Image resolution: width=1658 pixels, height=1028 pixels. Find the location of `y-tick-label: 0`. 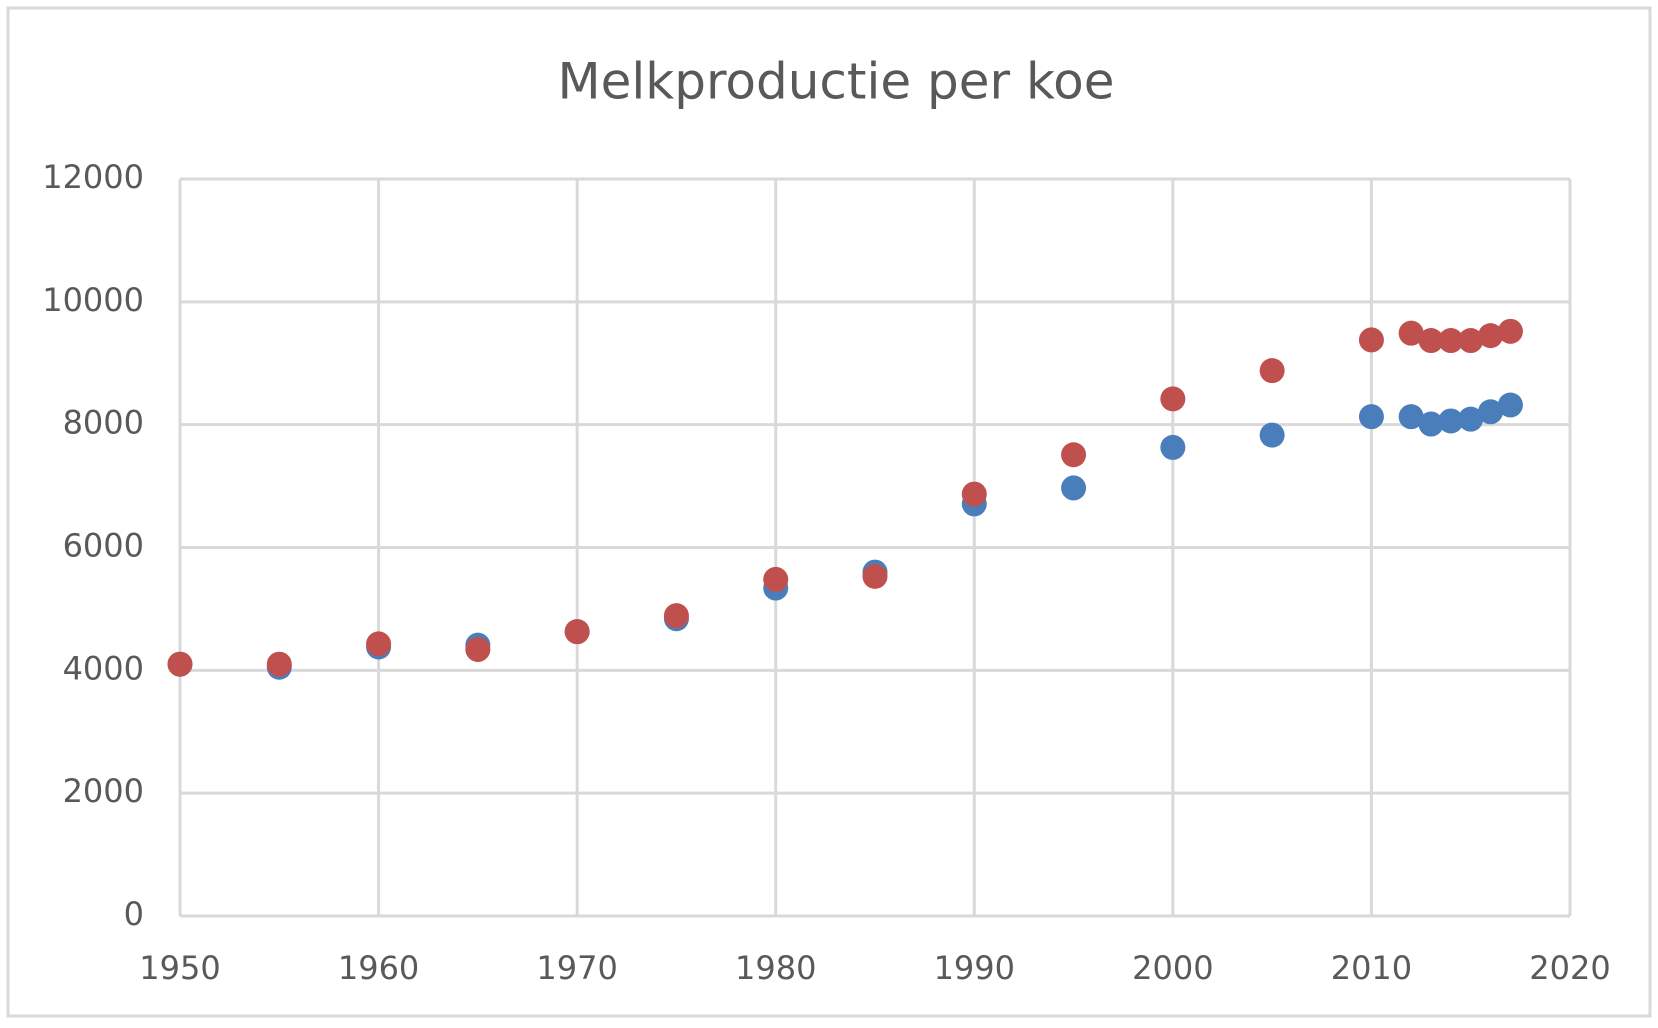

y-tick-label: 0 is located at coordinates (134, 914).